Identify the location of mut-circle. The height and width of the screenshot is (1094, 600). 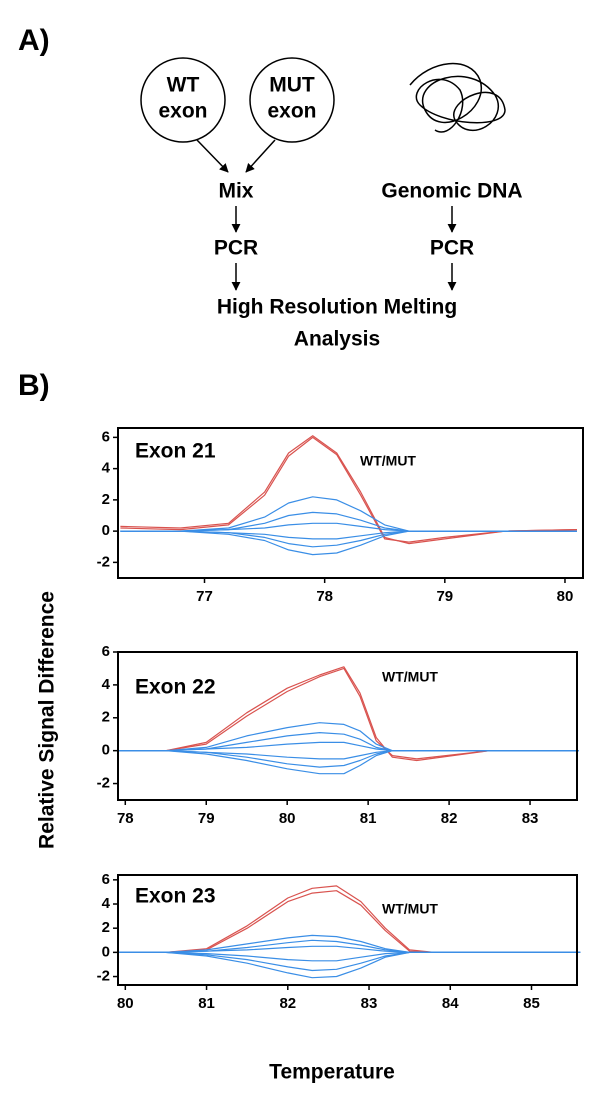
(292, 100).